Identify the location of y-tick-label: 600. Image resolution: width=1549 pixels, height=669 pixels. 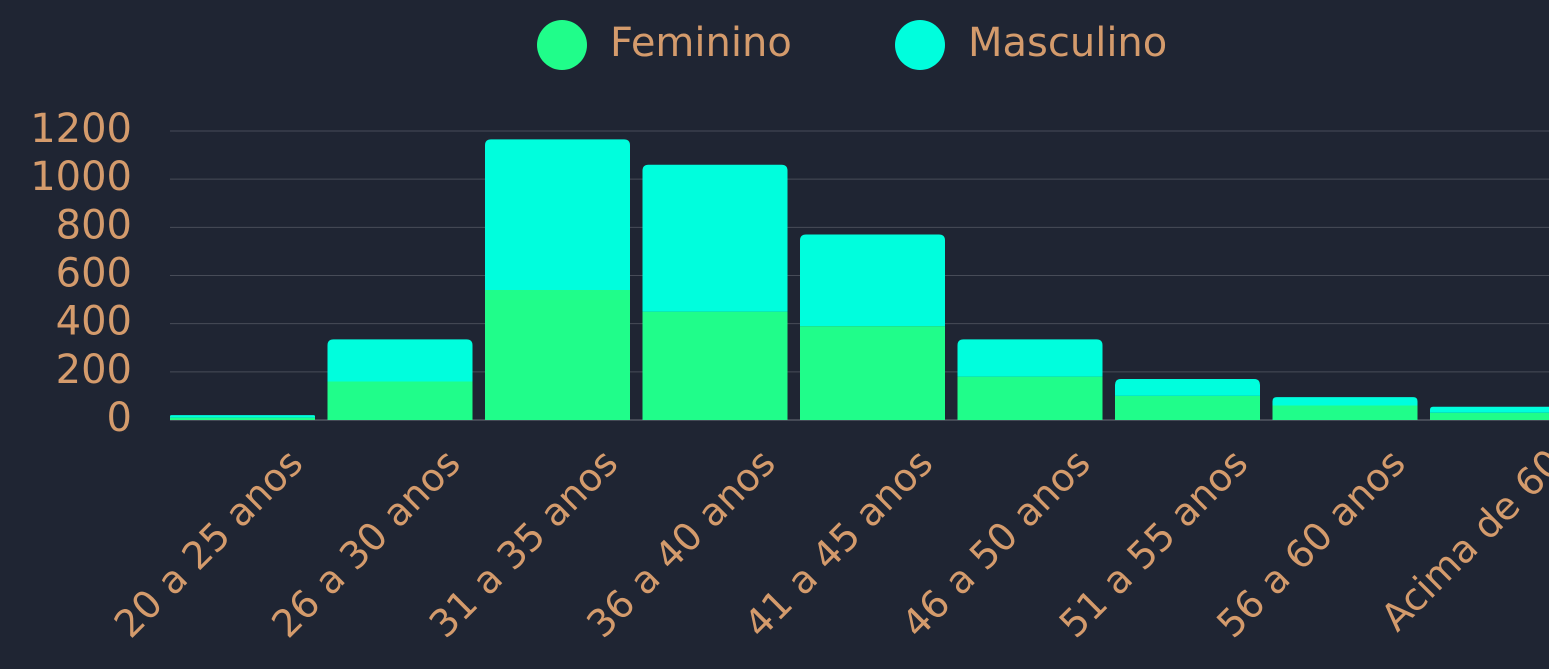
(94, 274).